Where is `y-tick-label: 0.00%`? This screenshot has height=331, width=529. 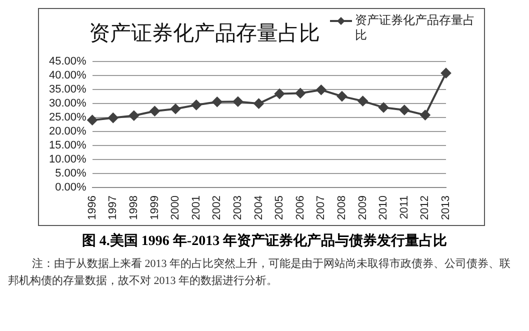
y-tick-label: 0.00% is located at coordinates (71, 188).